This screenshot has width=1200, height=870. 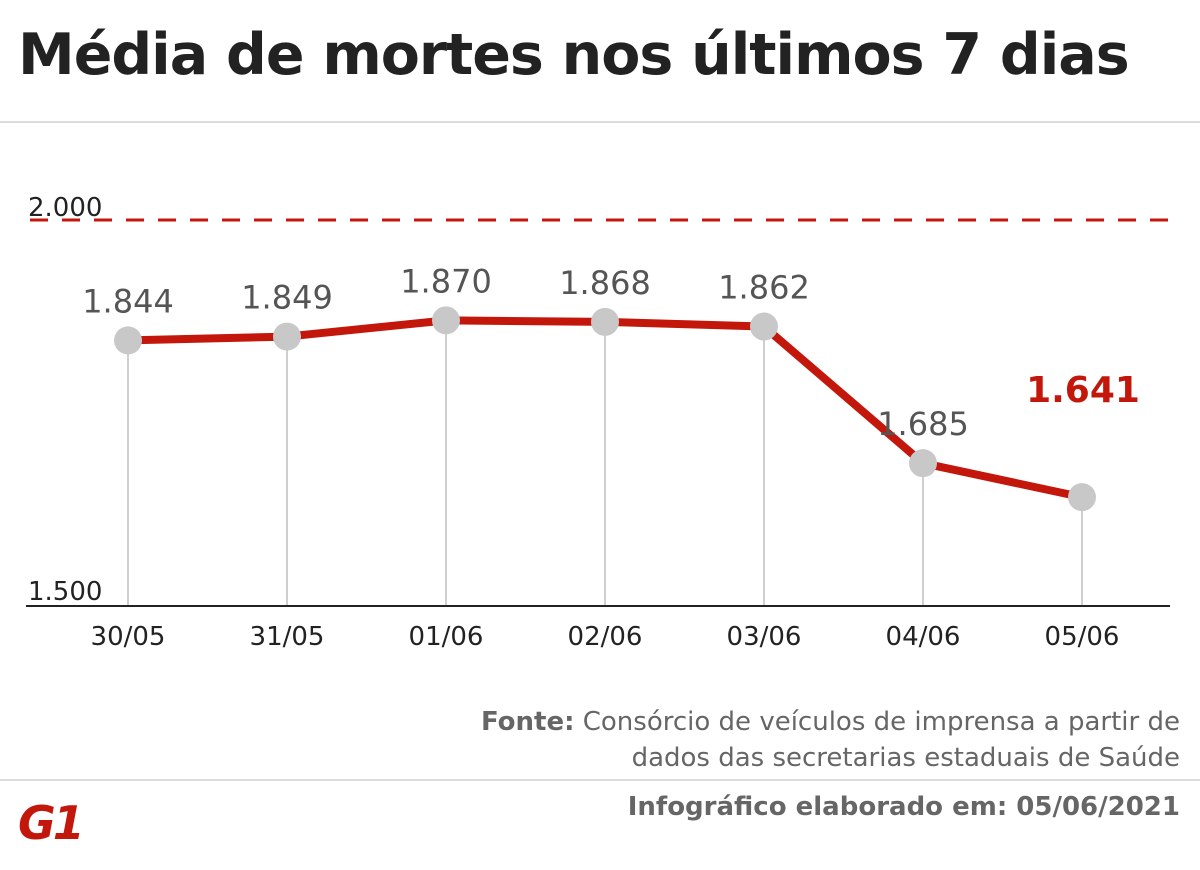 What do you see at coordinates (65, 592) in the screenshot?
I see `y-tick-label: 1.500` at bounding box center [65, 592].